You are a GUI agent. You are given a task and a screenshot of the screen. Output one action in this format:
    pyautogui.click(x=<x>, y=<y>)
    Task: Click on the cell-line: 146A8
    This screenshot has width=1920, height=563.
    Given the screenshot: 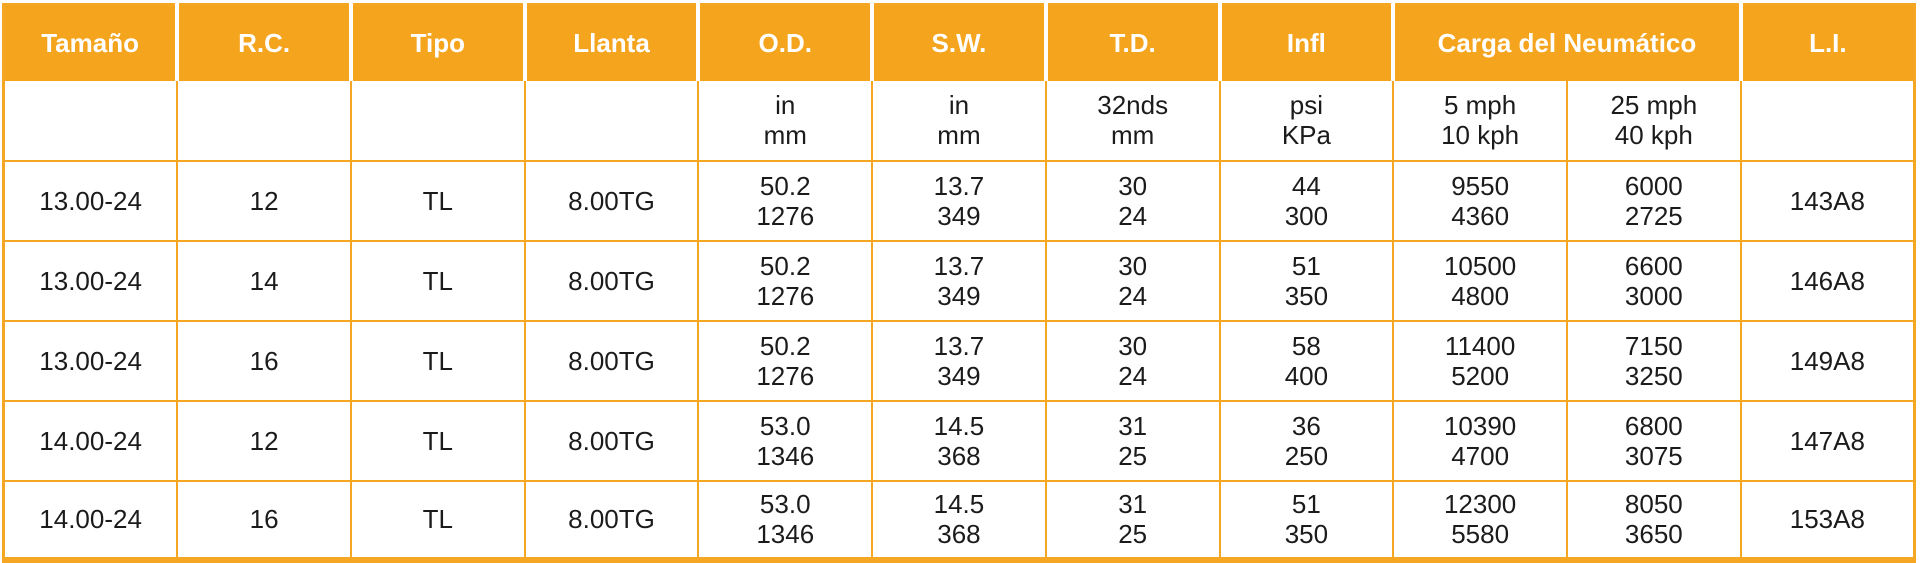 What is the action you would take?
    pyautogui.click(x=1827, y=280)
    